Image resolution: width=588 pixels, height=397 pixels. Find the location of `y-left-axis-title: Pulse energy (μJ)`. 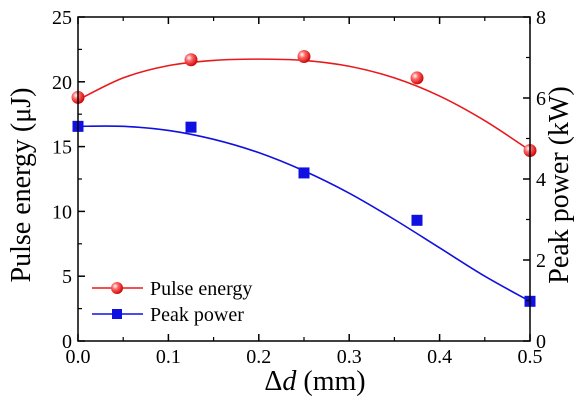

y-left-axis-title: Pulse energy (μJ) is located at coordinates (21, 185).